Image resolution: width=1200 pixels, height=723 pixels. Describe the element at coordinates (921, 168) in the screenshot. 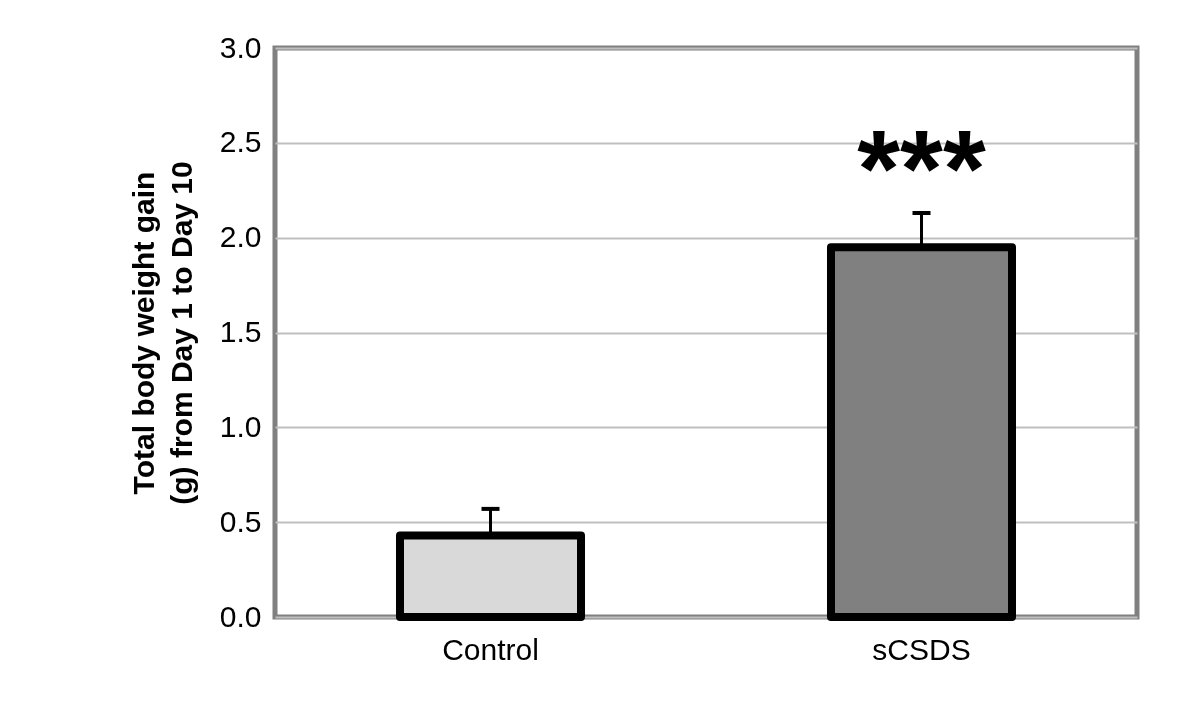

I see `annotation: ***` at that location.